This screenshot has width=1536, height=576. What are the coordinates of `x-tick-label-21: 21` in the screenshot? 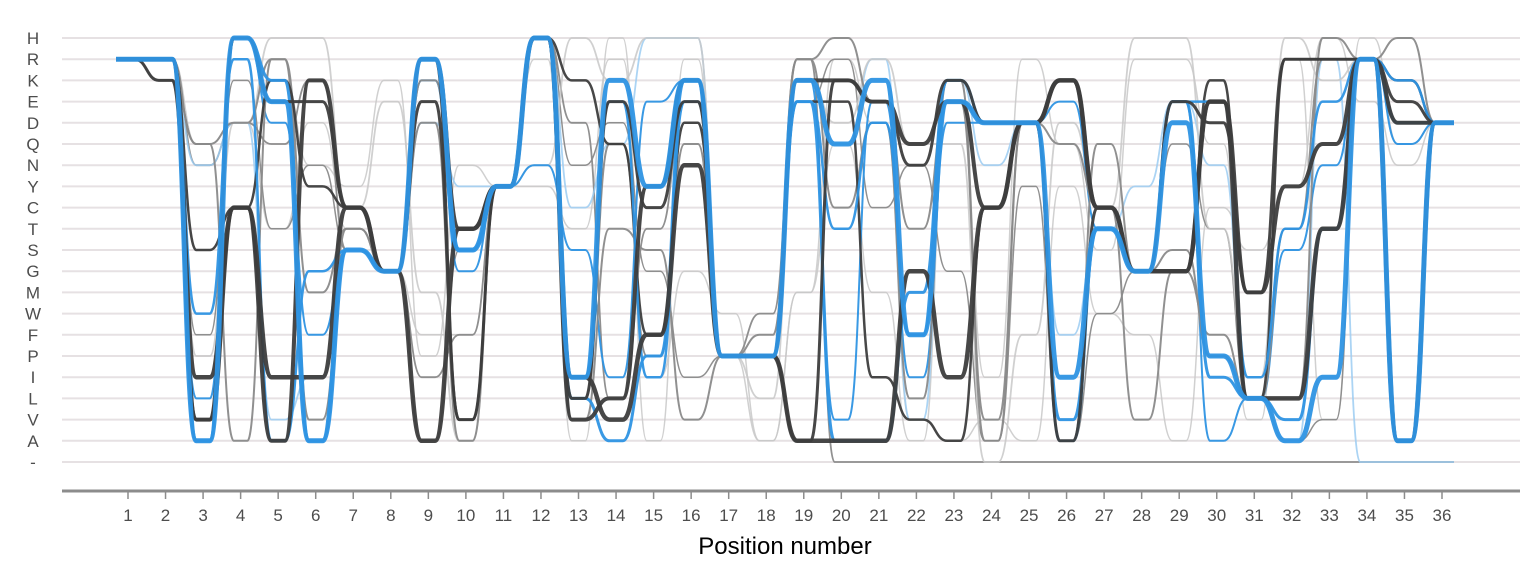 It's located at (878, 515).